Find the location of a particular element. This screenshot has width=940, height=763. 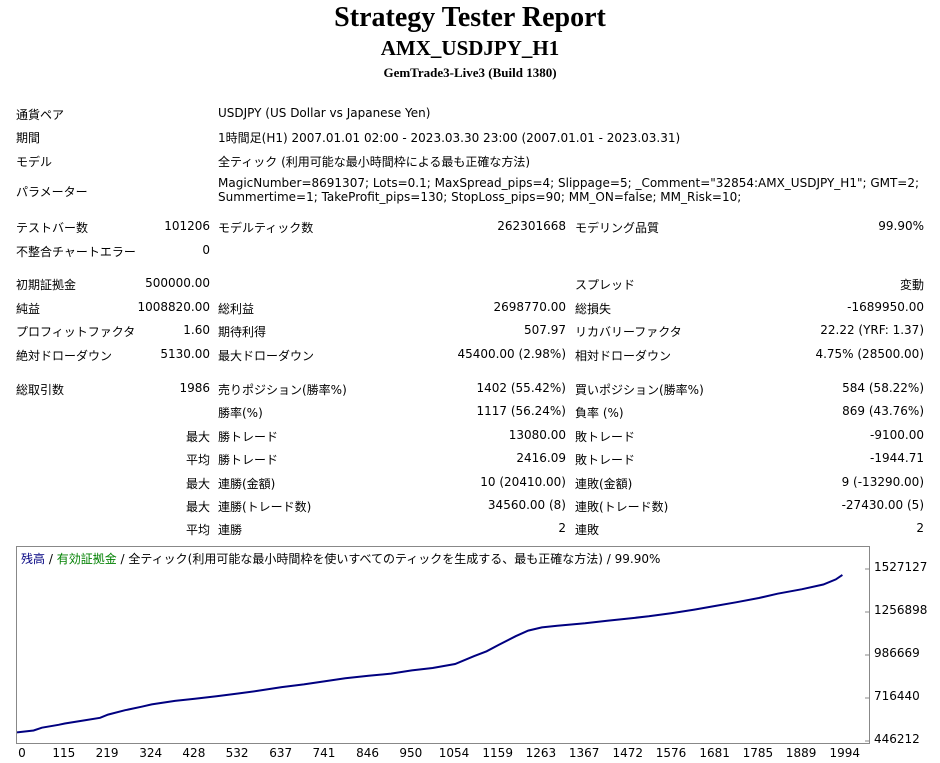

abs-dd-label: 絶対ドローダウン is located at coordinates (64, 356).